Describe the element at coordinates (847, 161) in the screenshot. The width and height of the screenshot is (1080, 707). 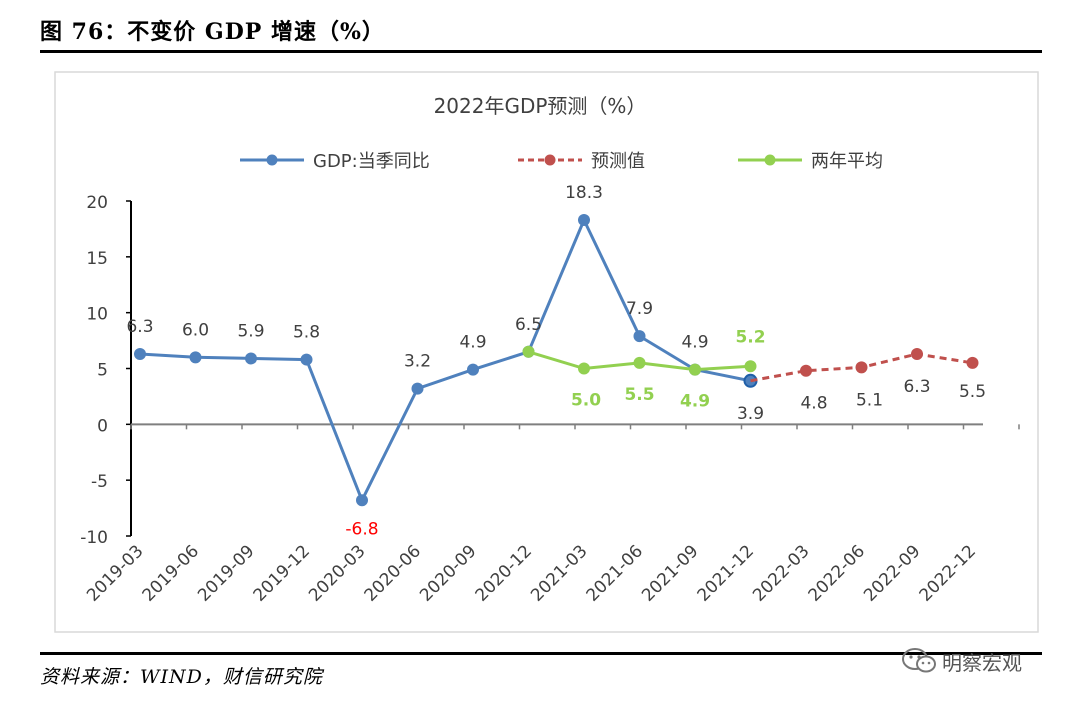
I see `legend-label: 两年平均` at that location.